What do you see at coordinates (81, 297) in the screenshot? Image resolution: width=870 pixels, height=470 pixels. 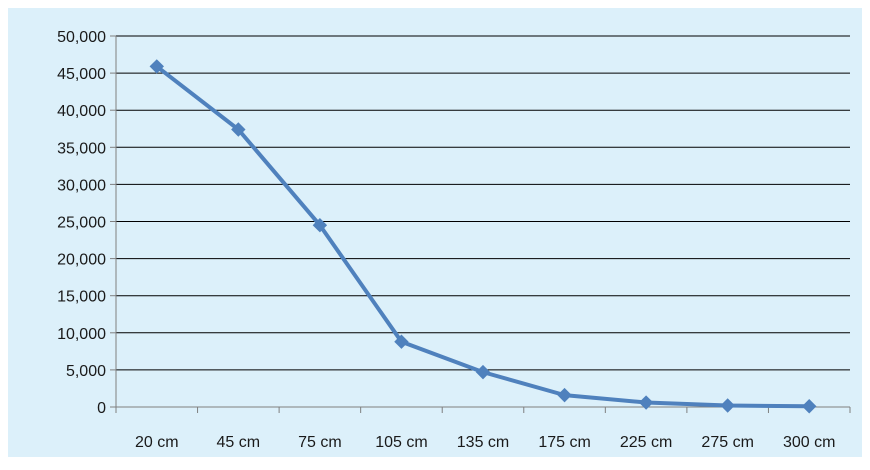 I see `y-tick-label: 15,000` at bounding box center [81, 297].